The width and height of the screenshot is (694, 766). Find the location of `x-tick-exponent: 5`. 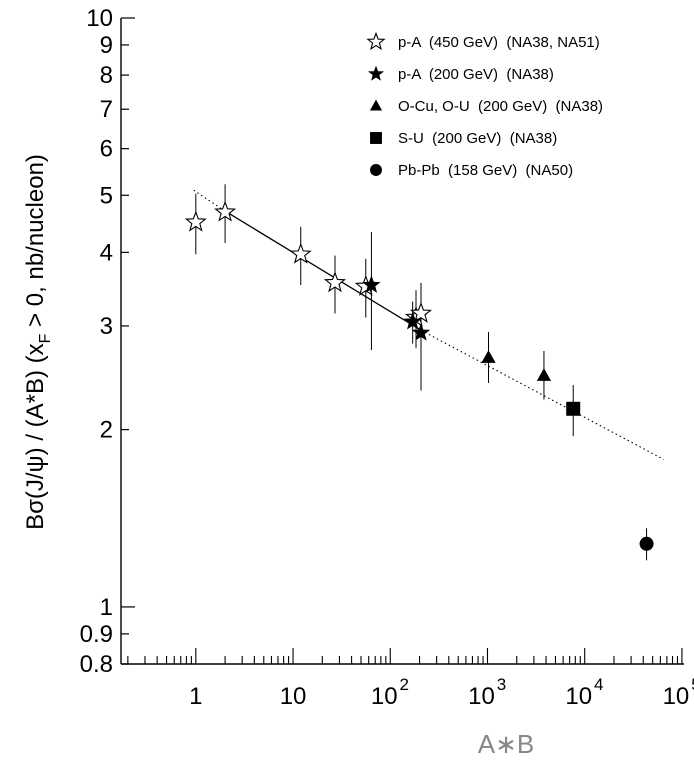

x-tick-exponent: 5 is located at coordinates (692, 684).